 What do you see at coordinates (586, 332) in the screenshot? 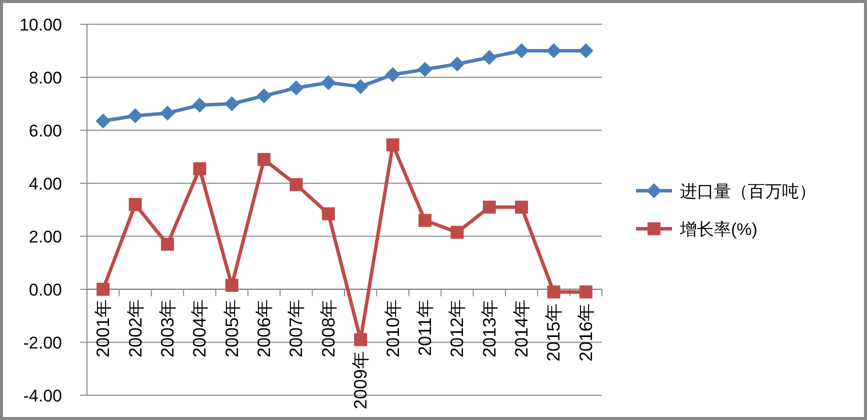
I see `x-tick-label: 2016年` at bounding box center [586, 332].